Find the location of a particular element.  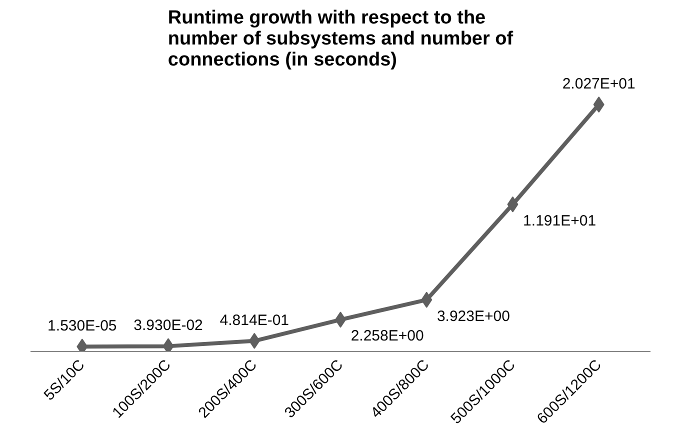

data-label: 2.258E+00 is located at coordinates (387, 336).